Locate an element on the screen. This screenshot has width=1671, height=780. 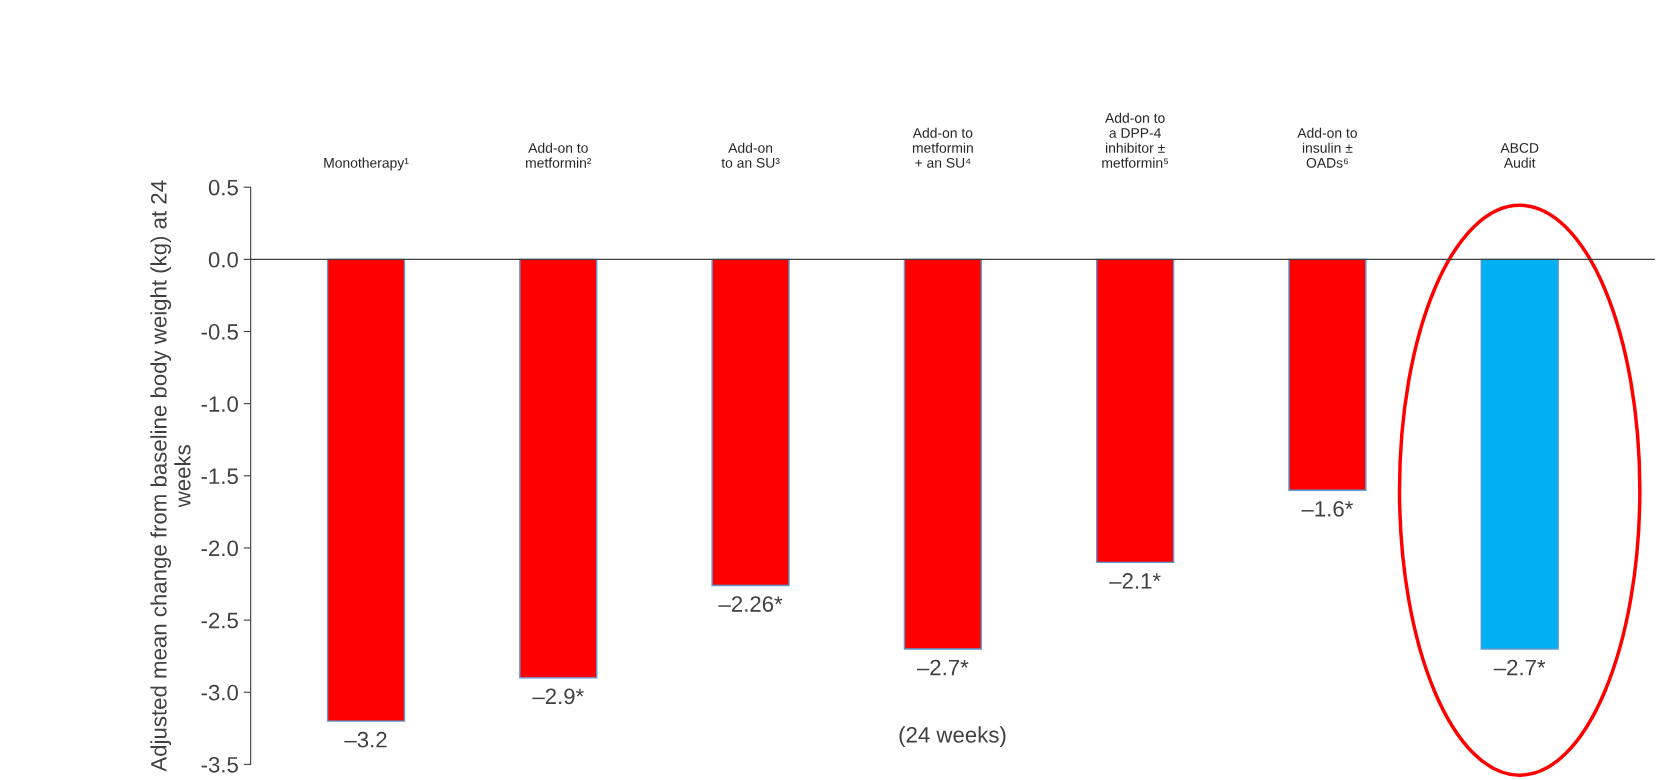
x-tick-label: ABCD Audit is located at coordinates (1519, 155).